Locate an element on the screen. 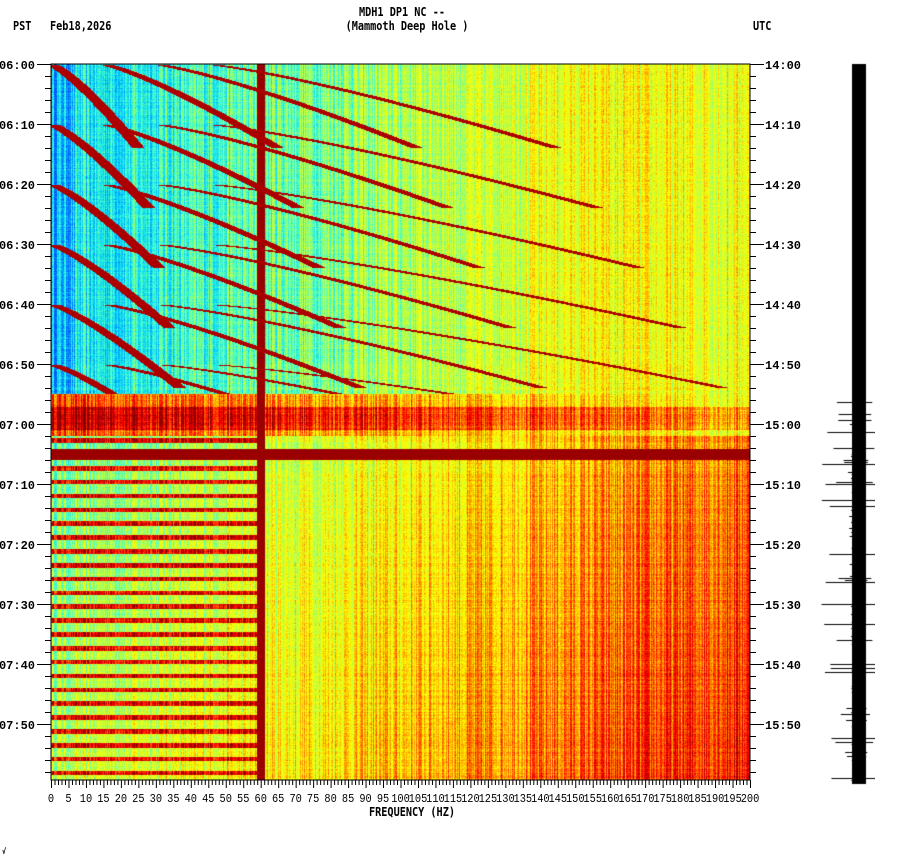 This screenshot has width=902, height=864. chart-subtitle: (Mammoth Deep Hole ) is located at coordinates (407, 26).